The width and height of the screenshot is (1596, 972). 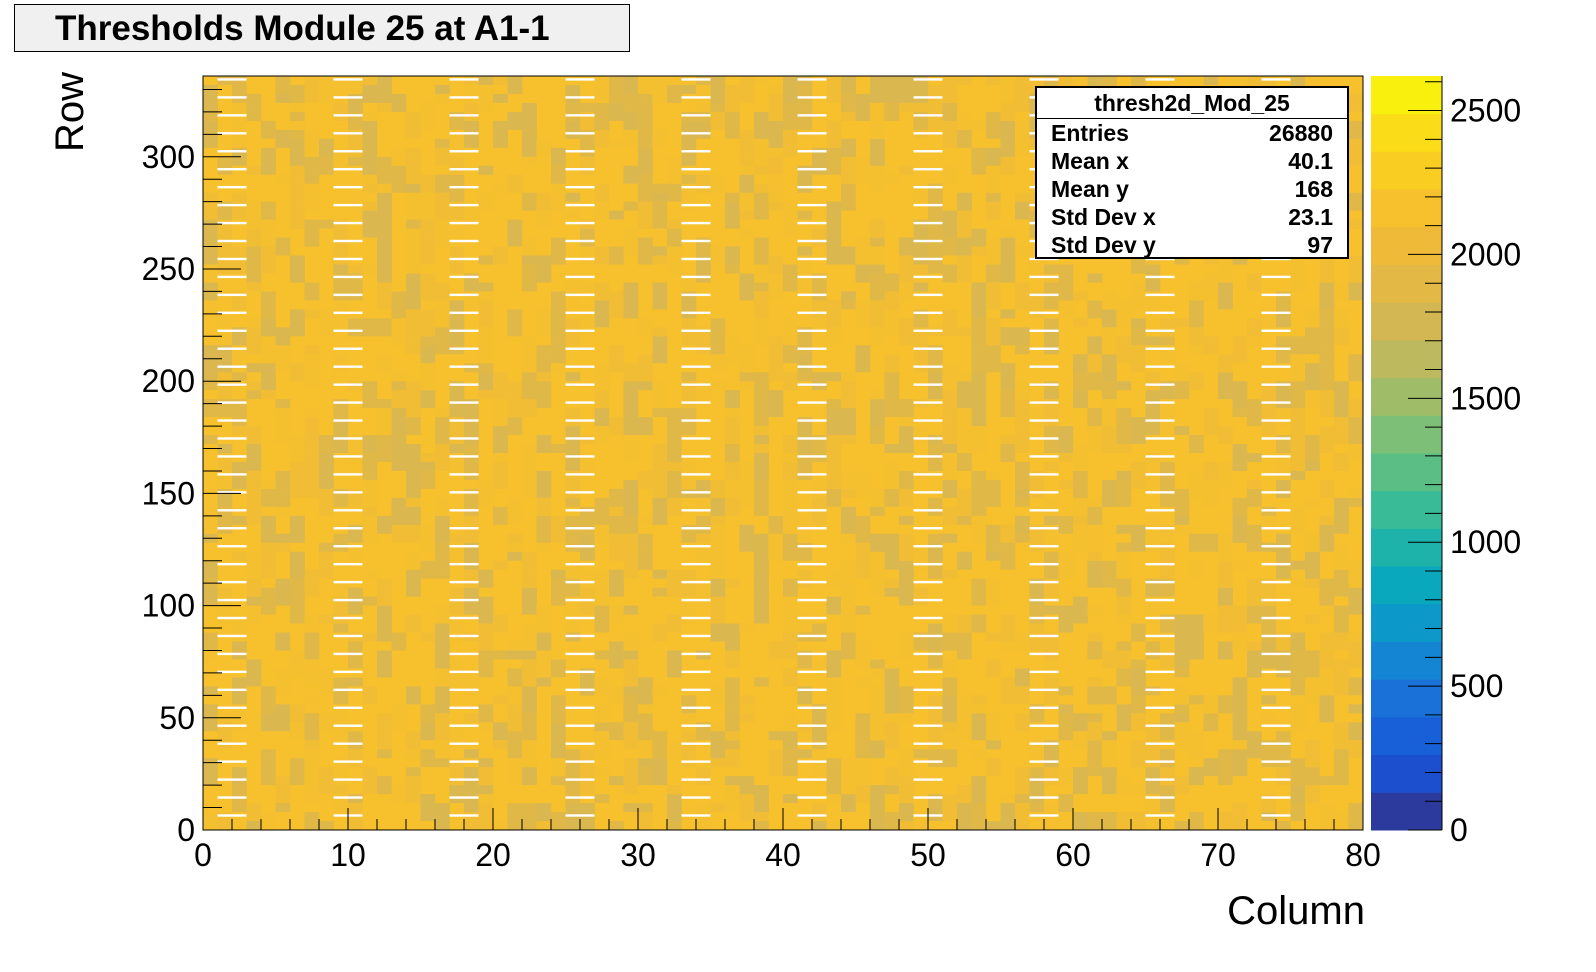 I want to click on x-tick-label: 60, so click(x=1073, y=855).